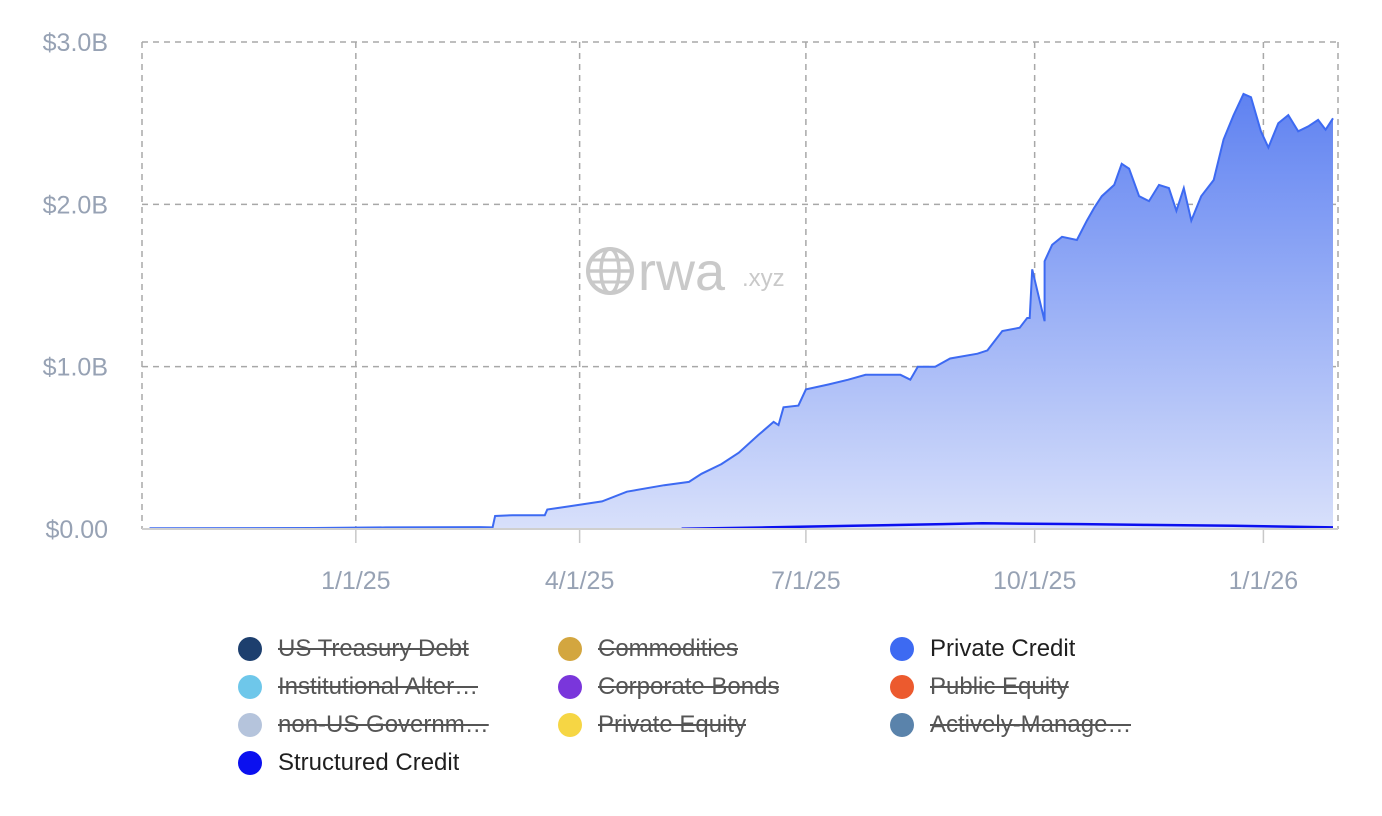  I want to click on legend-label: Private Credit, so click(1003, 648).